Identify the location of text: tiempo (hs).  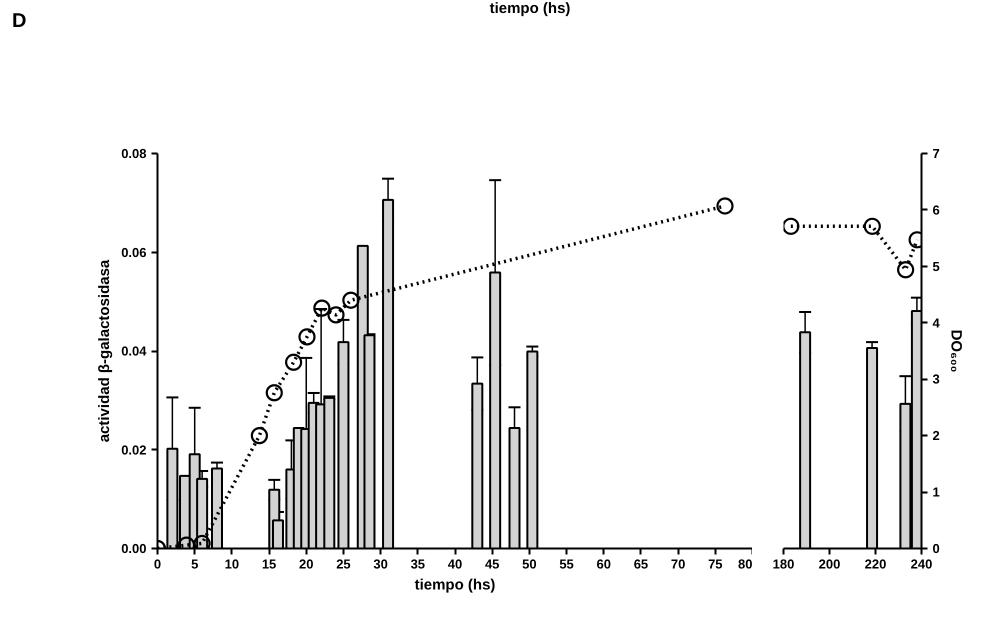
(530, 8).